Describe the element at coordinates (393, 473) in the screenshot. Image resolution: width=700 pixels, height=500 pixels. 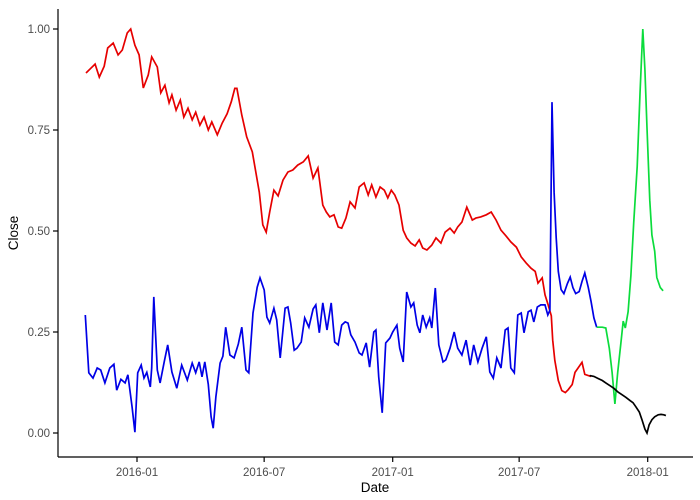
I see `x-tick-label: 2017-01` at that location.